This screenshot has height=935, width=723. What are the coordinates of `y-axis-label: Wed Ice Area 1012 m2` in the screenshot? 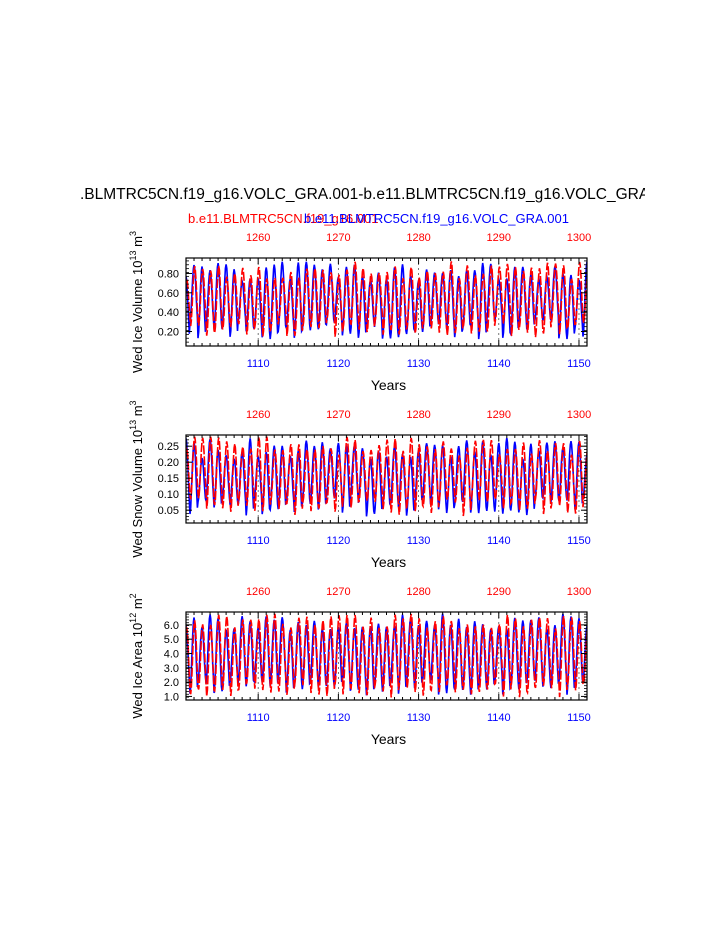 It's located at (136, 655).